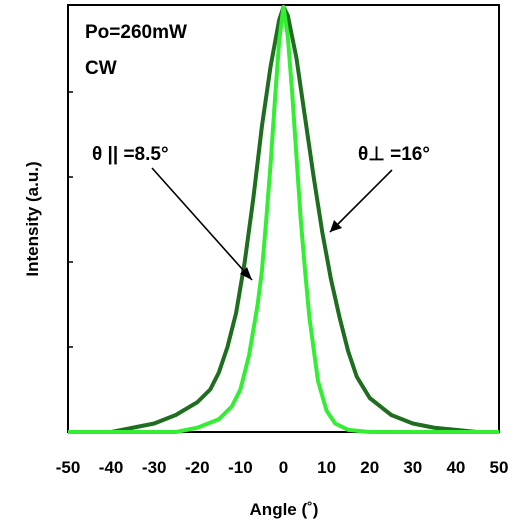 The width and height of the screenshot is (520, 526). What do you see at coordinates (136, 32) in the screenshot?
I see `power-annotation: Po=260mW` at bounding box center [136, 32].